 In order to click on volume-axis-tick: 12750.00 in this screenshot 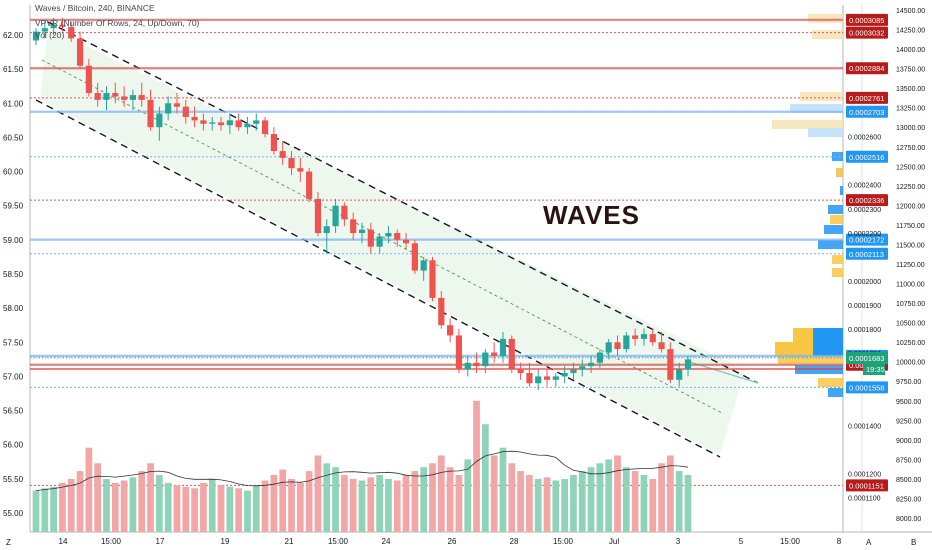, I will do `click(910, 148)`.